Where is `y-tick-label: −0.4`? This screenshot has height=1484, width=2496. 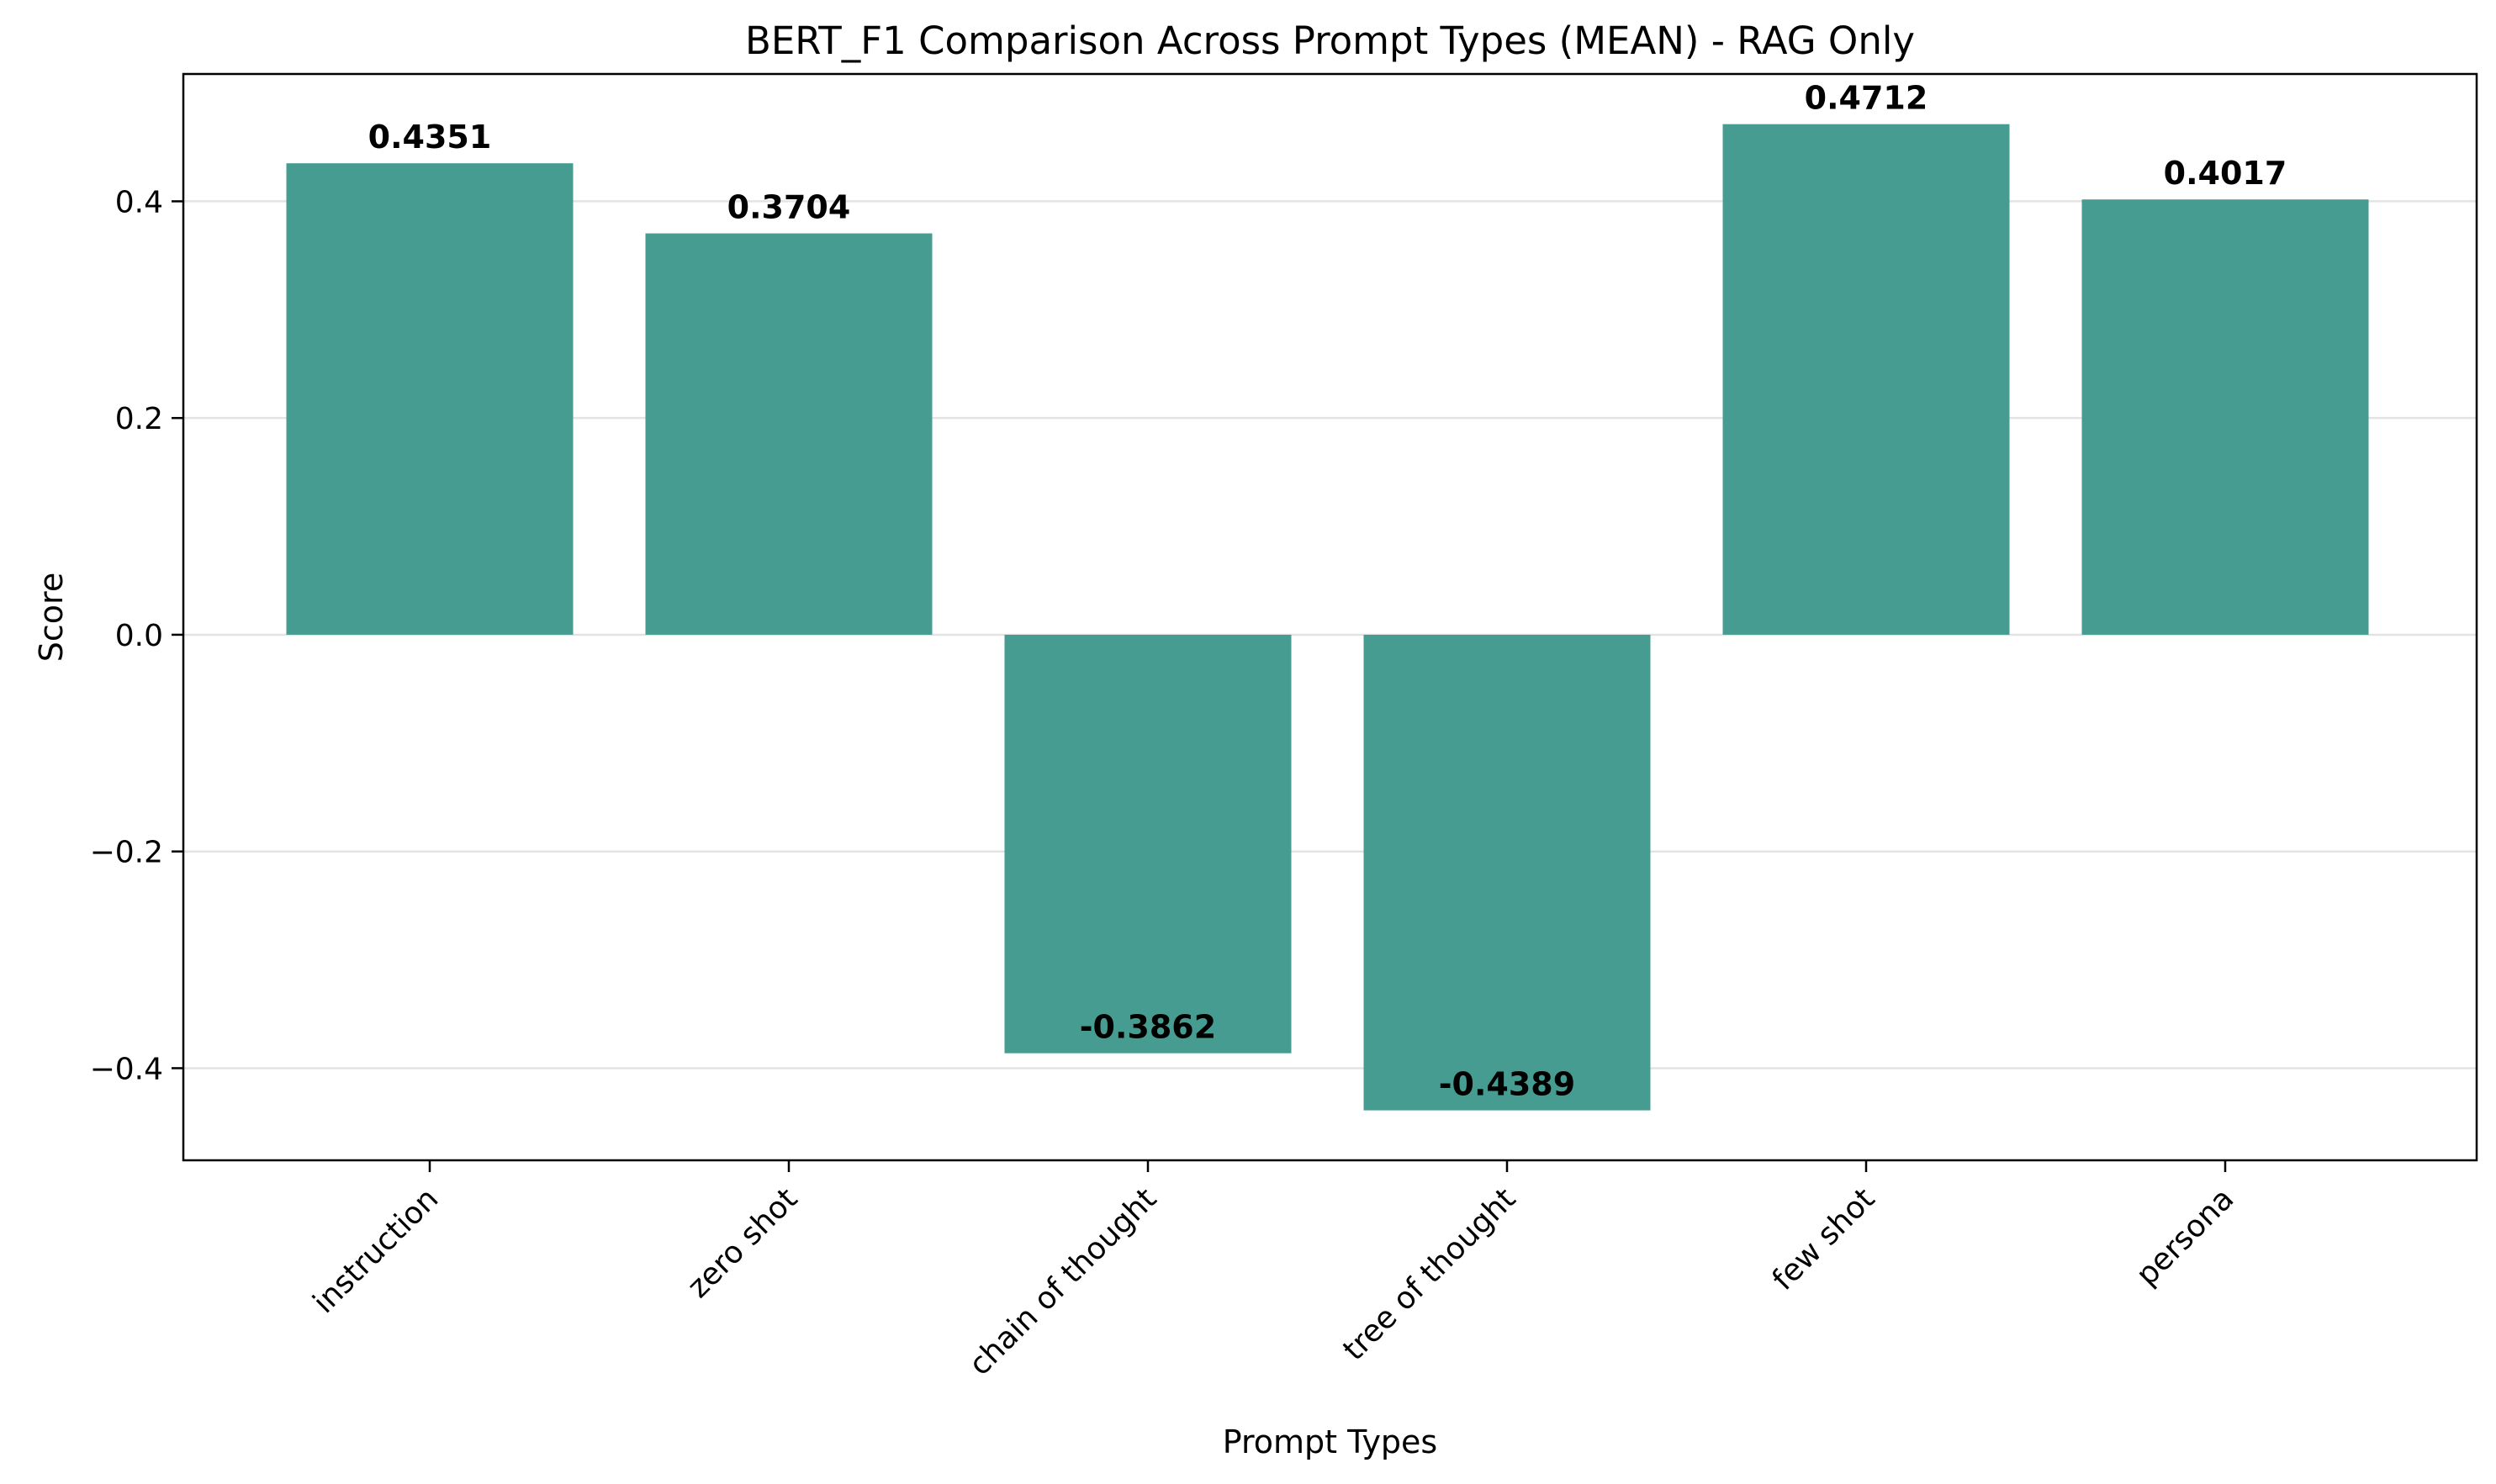 y-tick-label: −0.4 is located at coordinates (126, 1069).